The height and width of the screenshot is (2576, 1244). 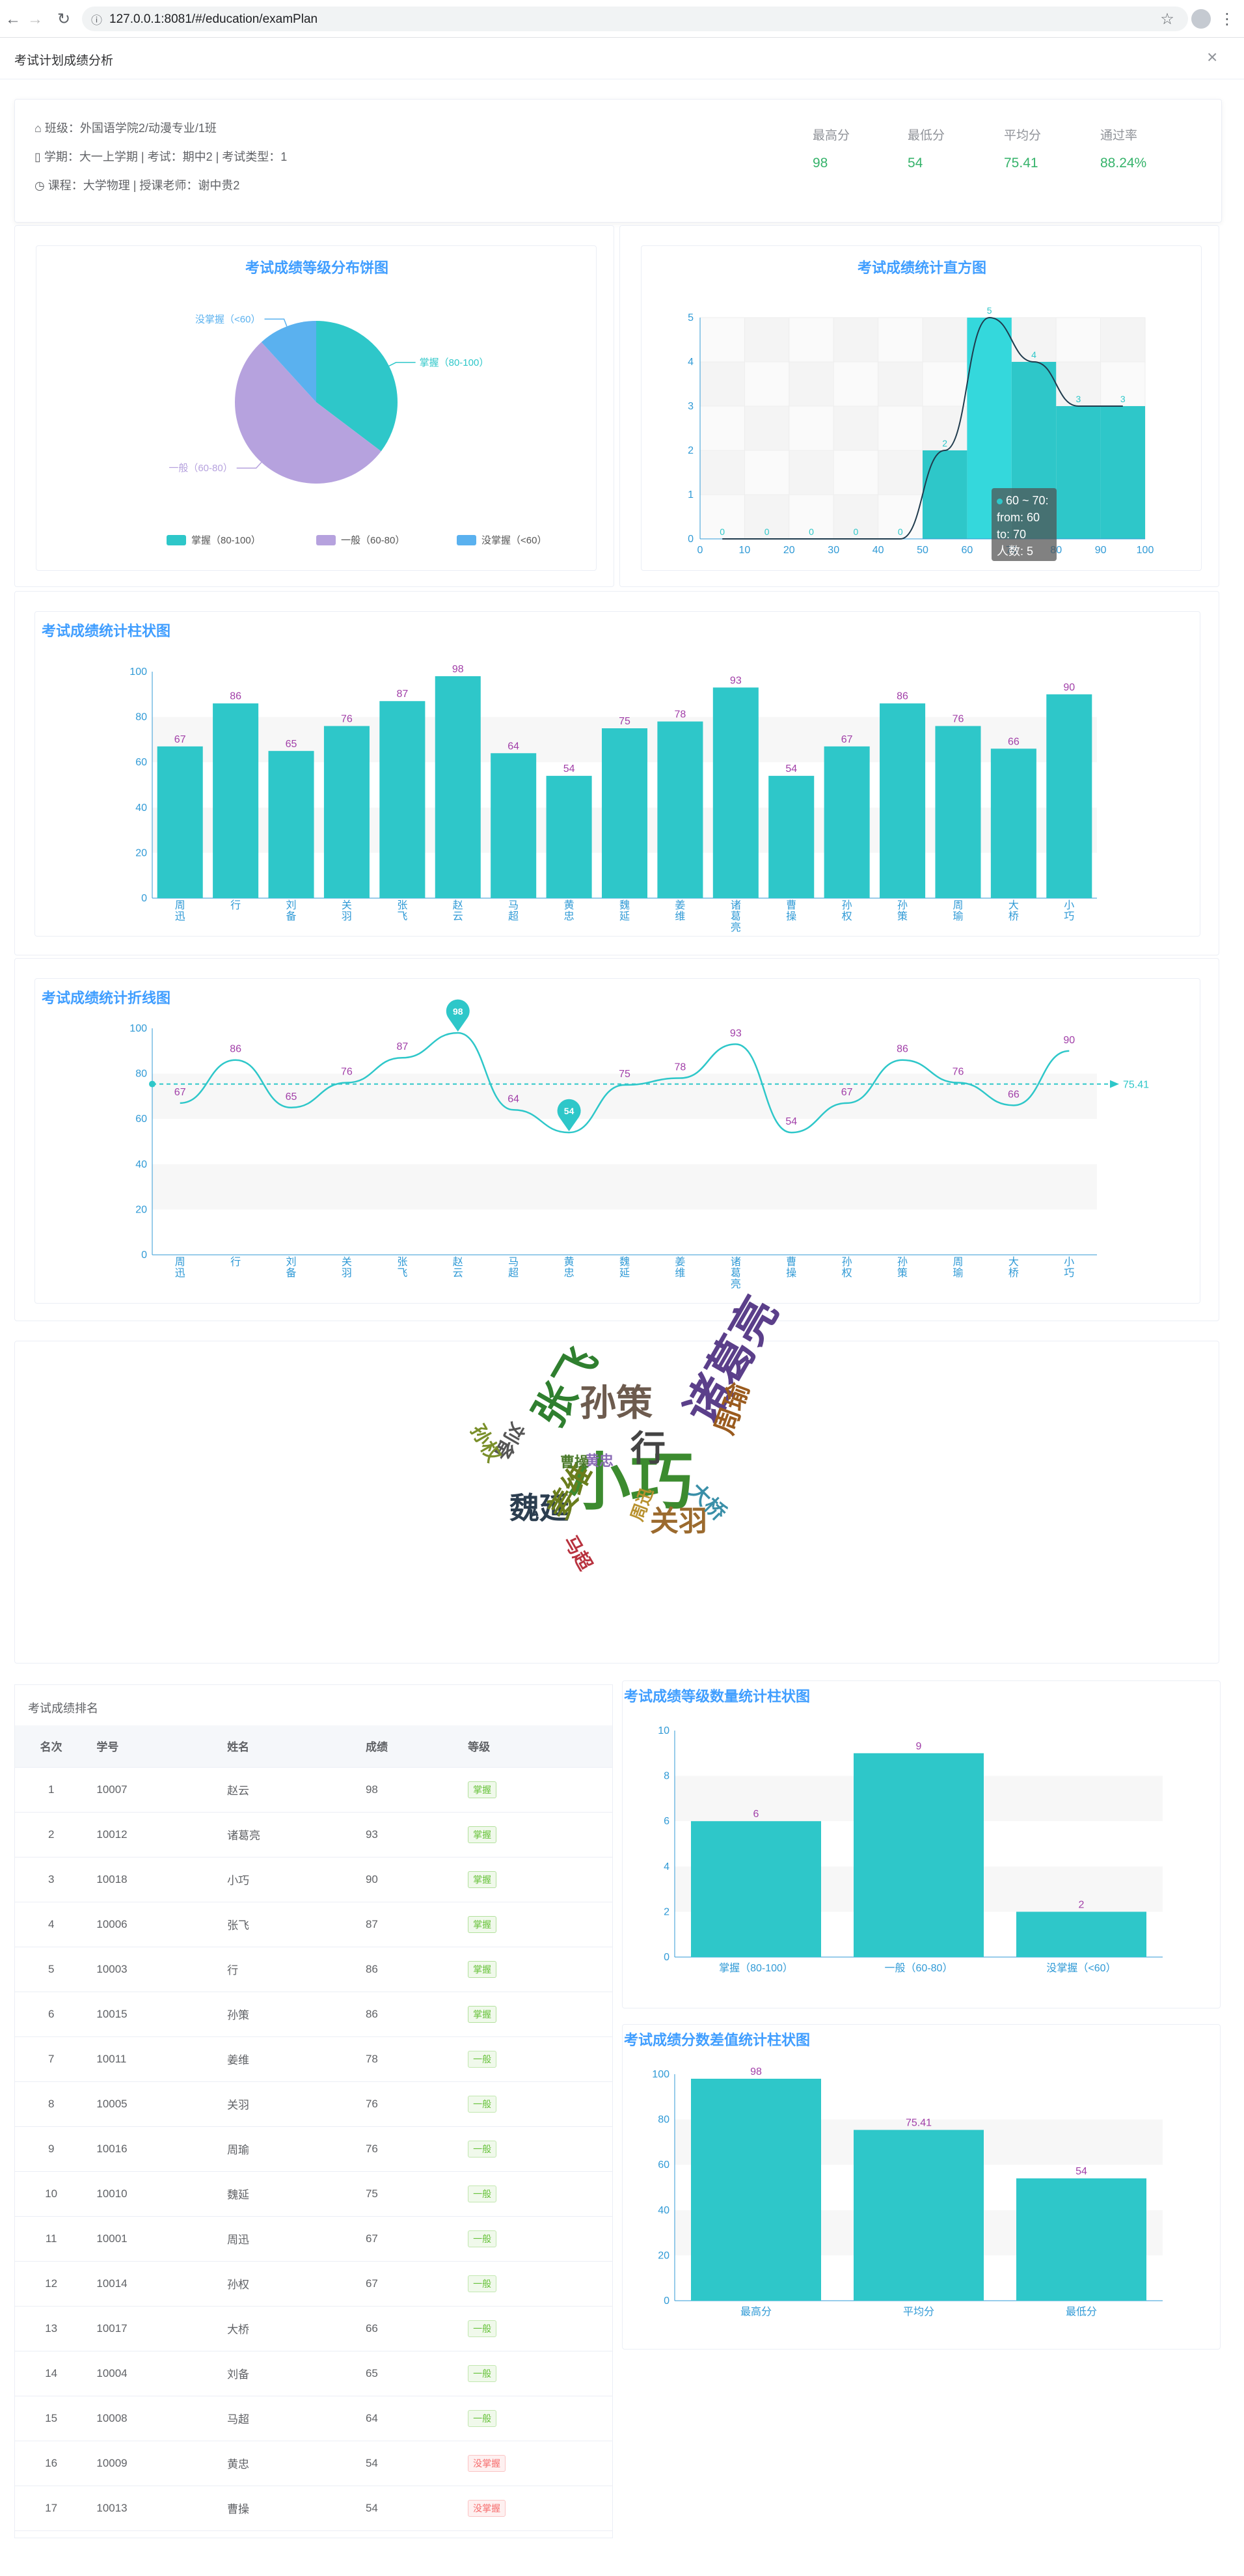 What do you see at coordinates (313, 2194) in the screenshot?
I see `table-row: 10 10010 魏延 75 一般` at bounding box center [313, 2194].